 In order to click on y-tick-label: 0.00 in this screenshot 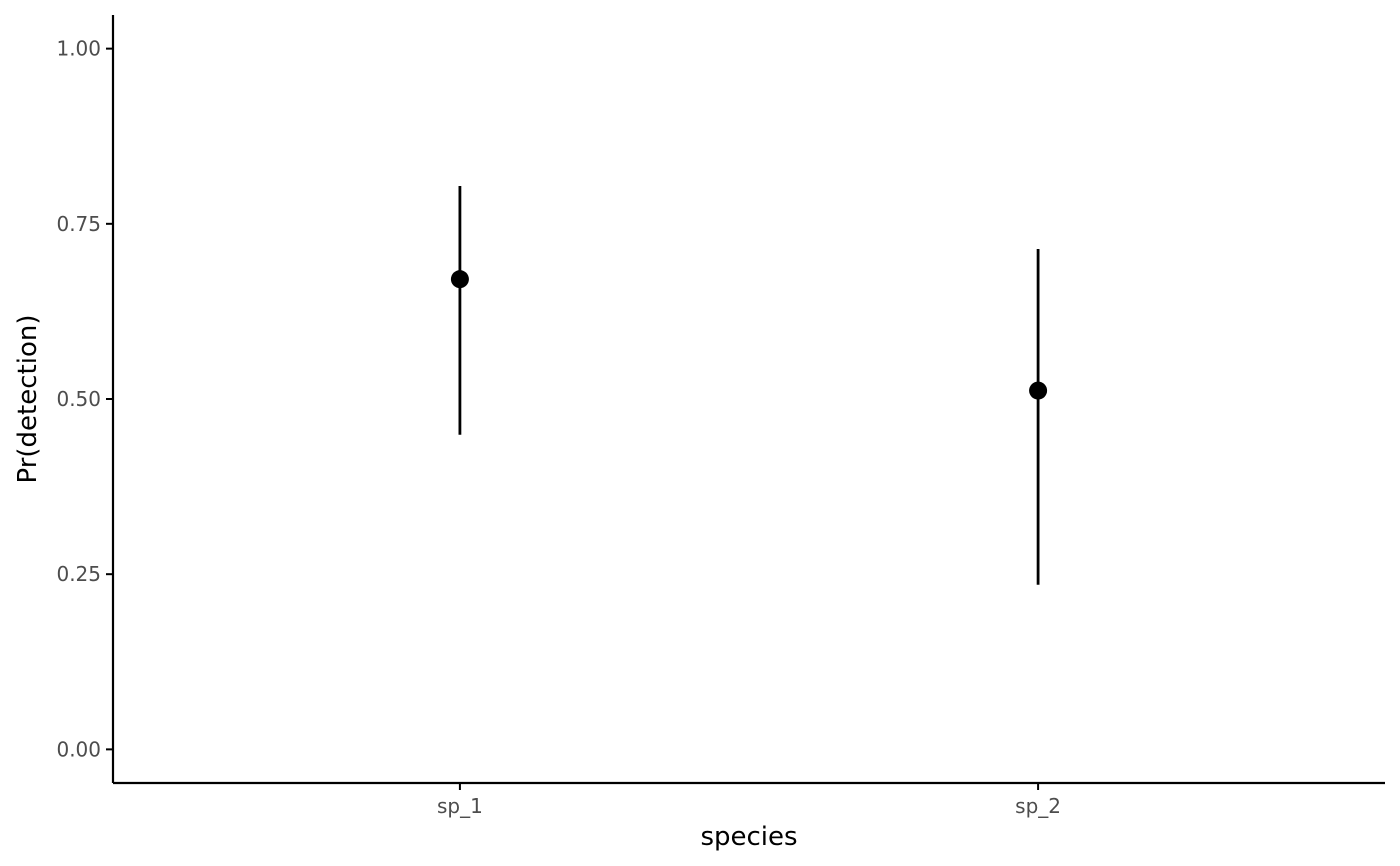, I will do `click(78, 749)`.